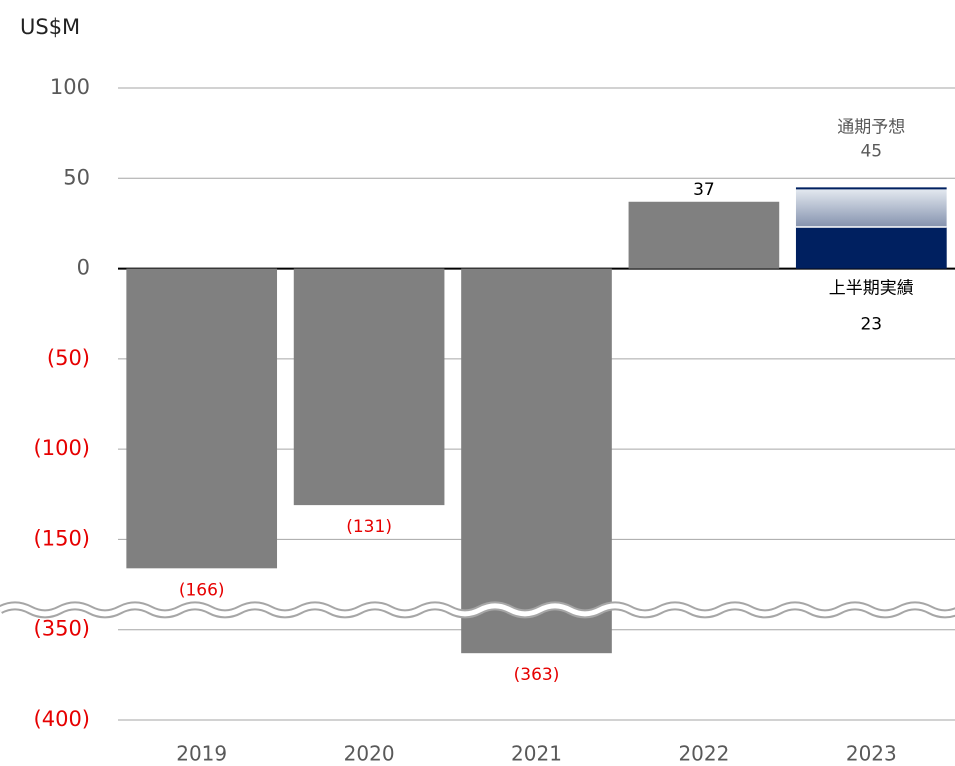 This screenshot has height=766, width=955. I want to click on y-tick-label: 0, so click(83, 268).